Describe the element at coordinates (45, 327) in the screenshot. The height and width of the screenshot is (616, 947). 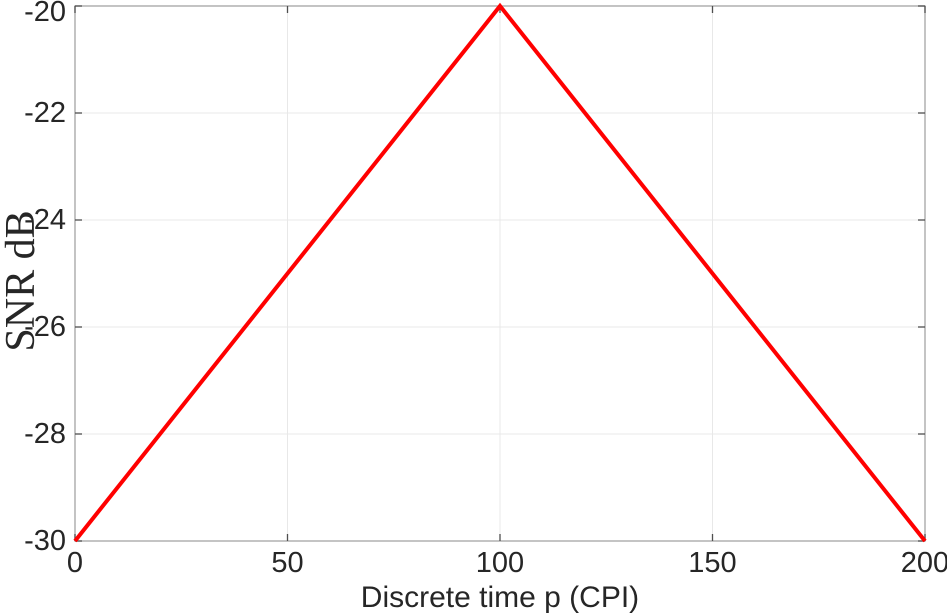
I see `y-tick-label: -26` at that location.